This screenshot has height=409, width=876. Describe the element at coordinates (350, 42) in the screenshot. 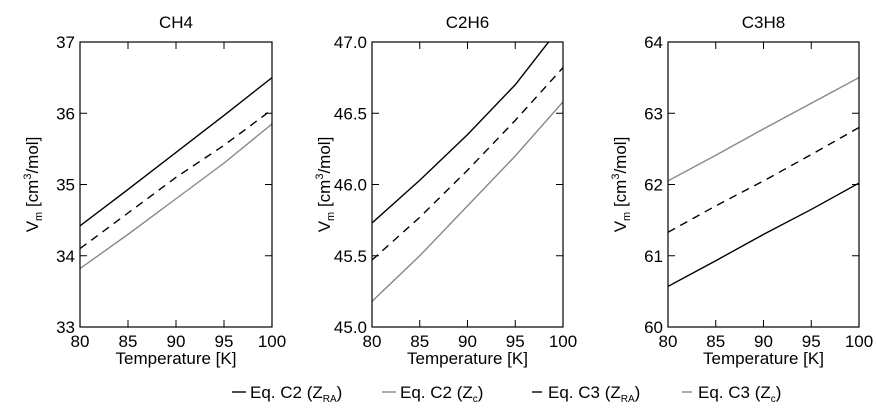

I see `y-tick-label: 47.0` at that location.